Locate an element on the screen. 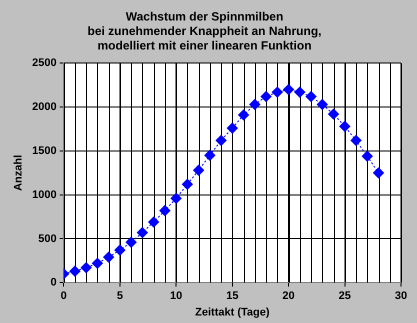 The height and width of the screenshot is (323, 417). y-tick-label: 0 is located at coordinates (53, 282).